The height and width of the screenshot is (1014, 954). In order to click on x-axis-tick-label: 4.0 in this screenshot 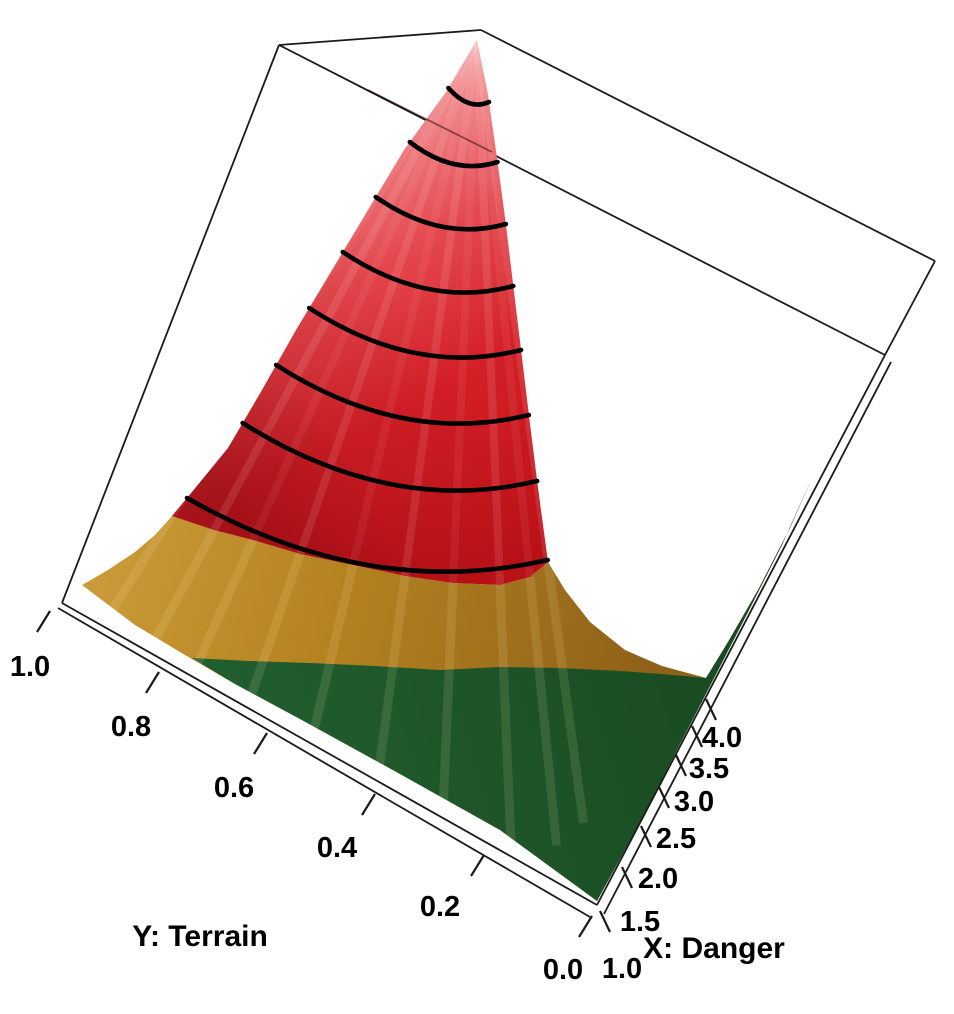, I will do `click(722, 738)`.